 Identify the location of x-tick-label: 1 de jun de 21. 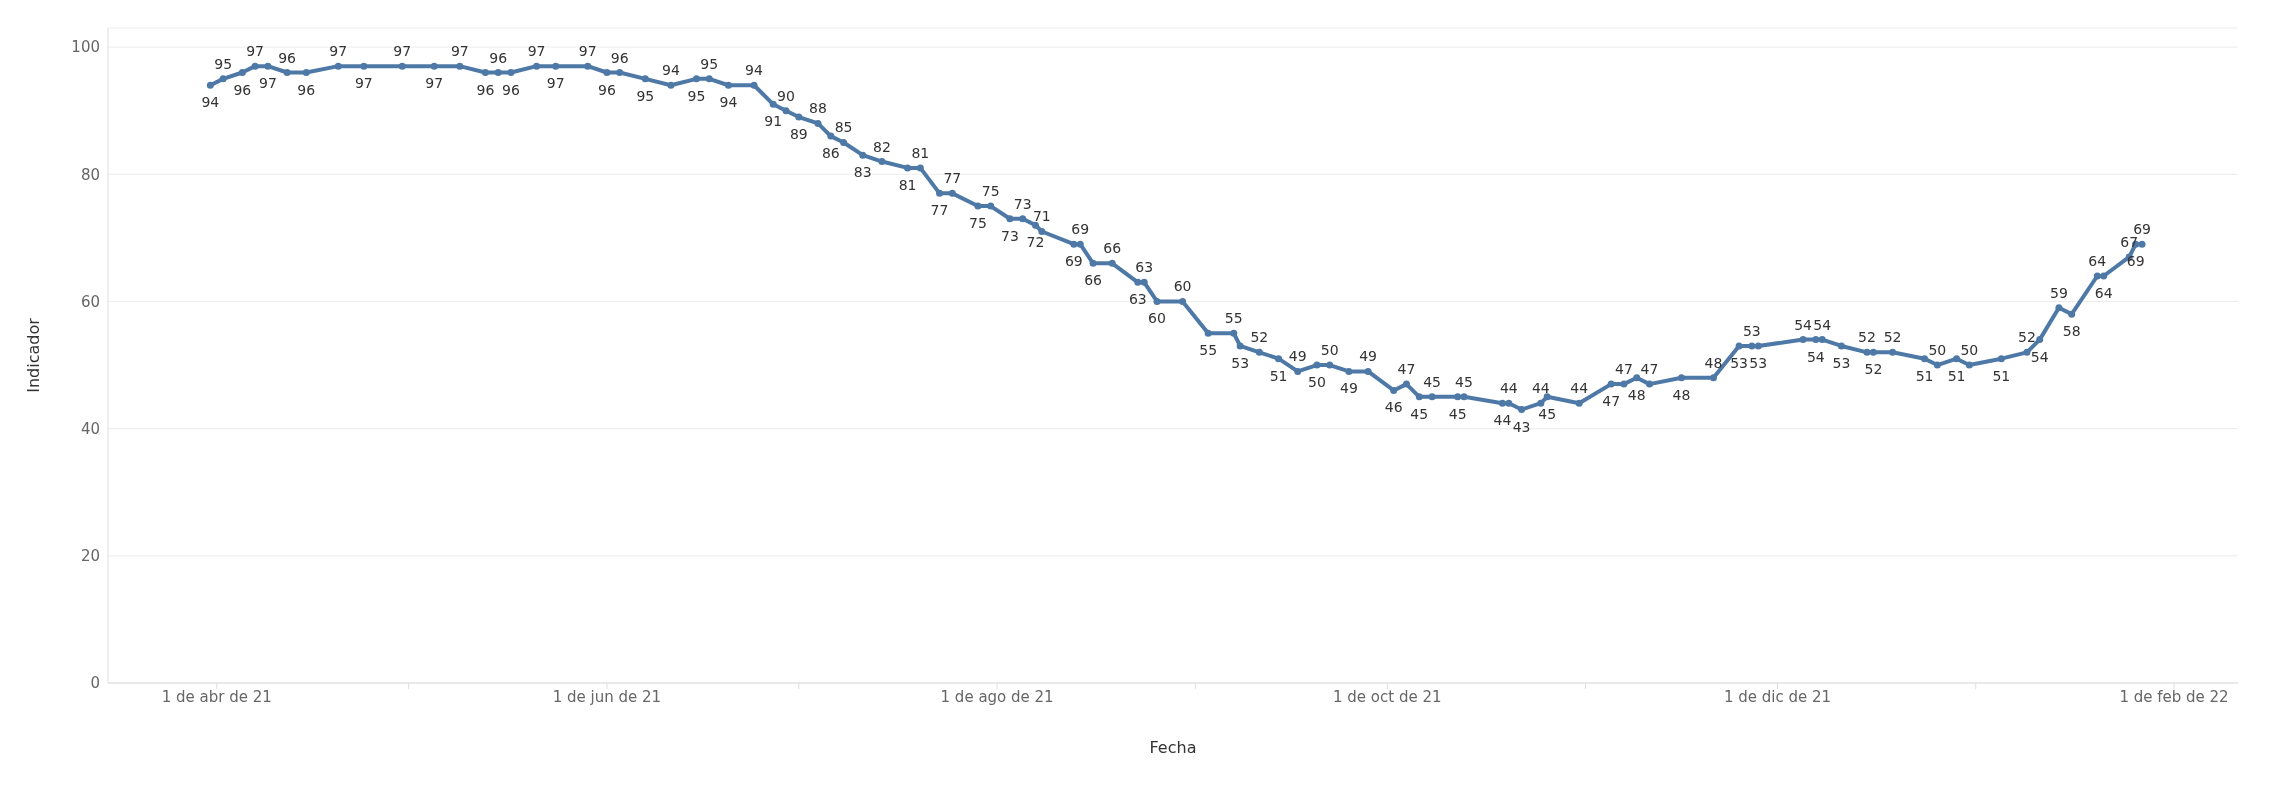
(607, 696).